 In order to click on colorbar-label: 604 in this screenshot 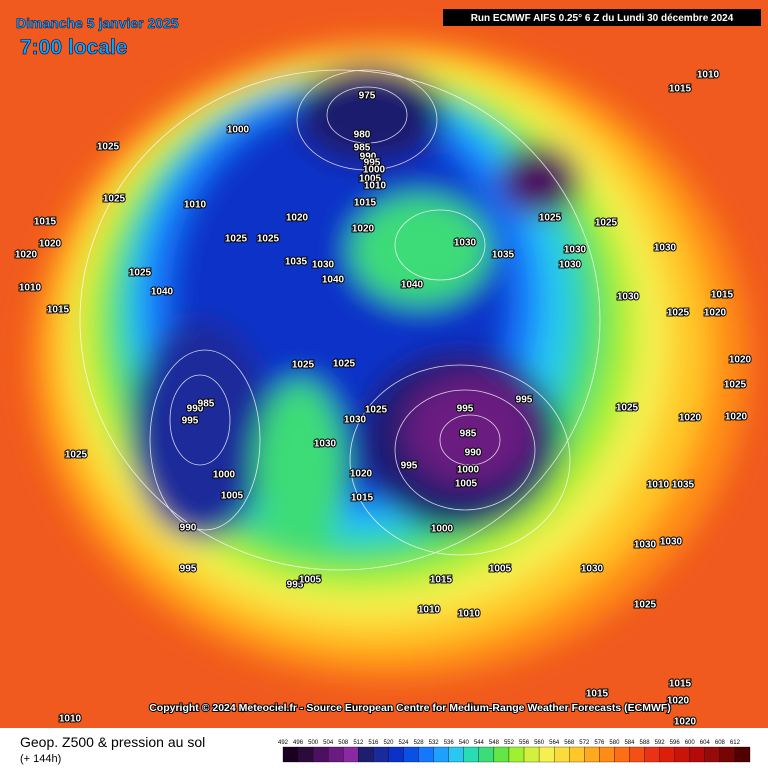, I will do `click(705, 743)`.